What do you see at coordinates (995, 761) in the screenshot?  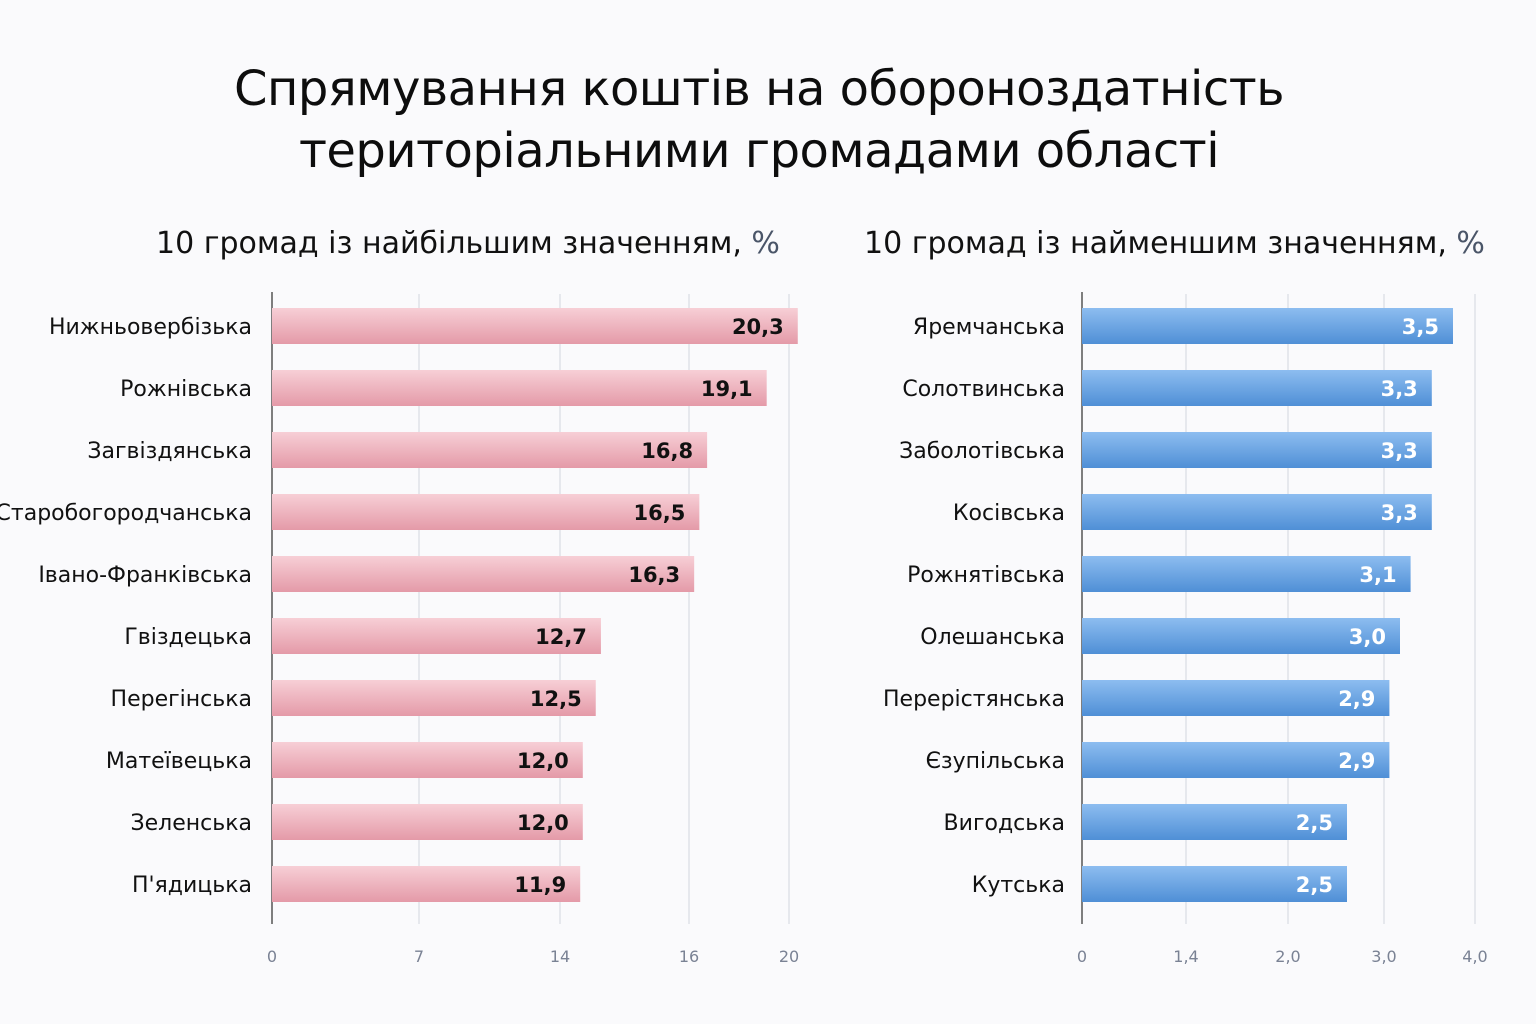 I see `right-category-label: Єзупільська` at bounding box center [995, 761].